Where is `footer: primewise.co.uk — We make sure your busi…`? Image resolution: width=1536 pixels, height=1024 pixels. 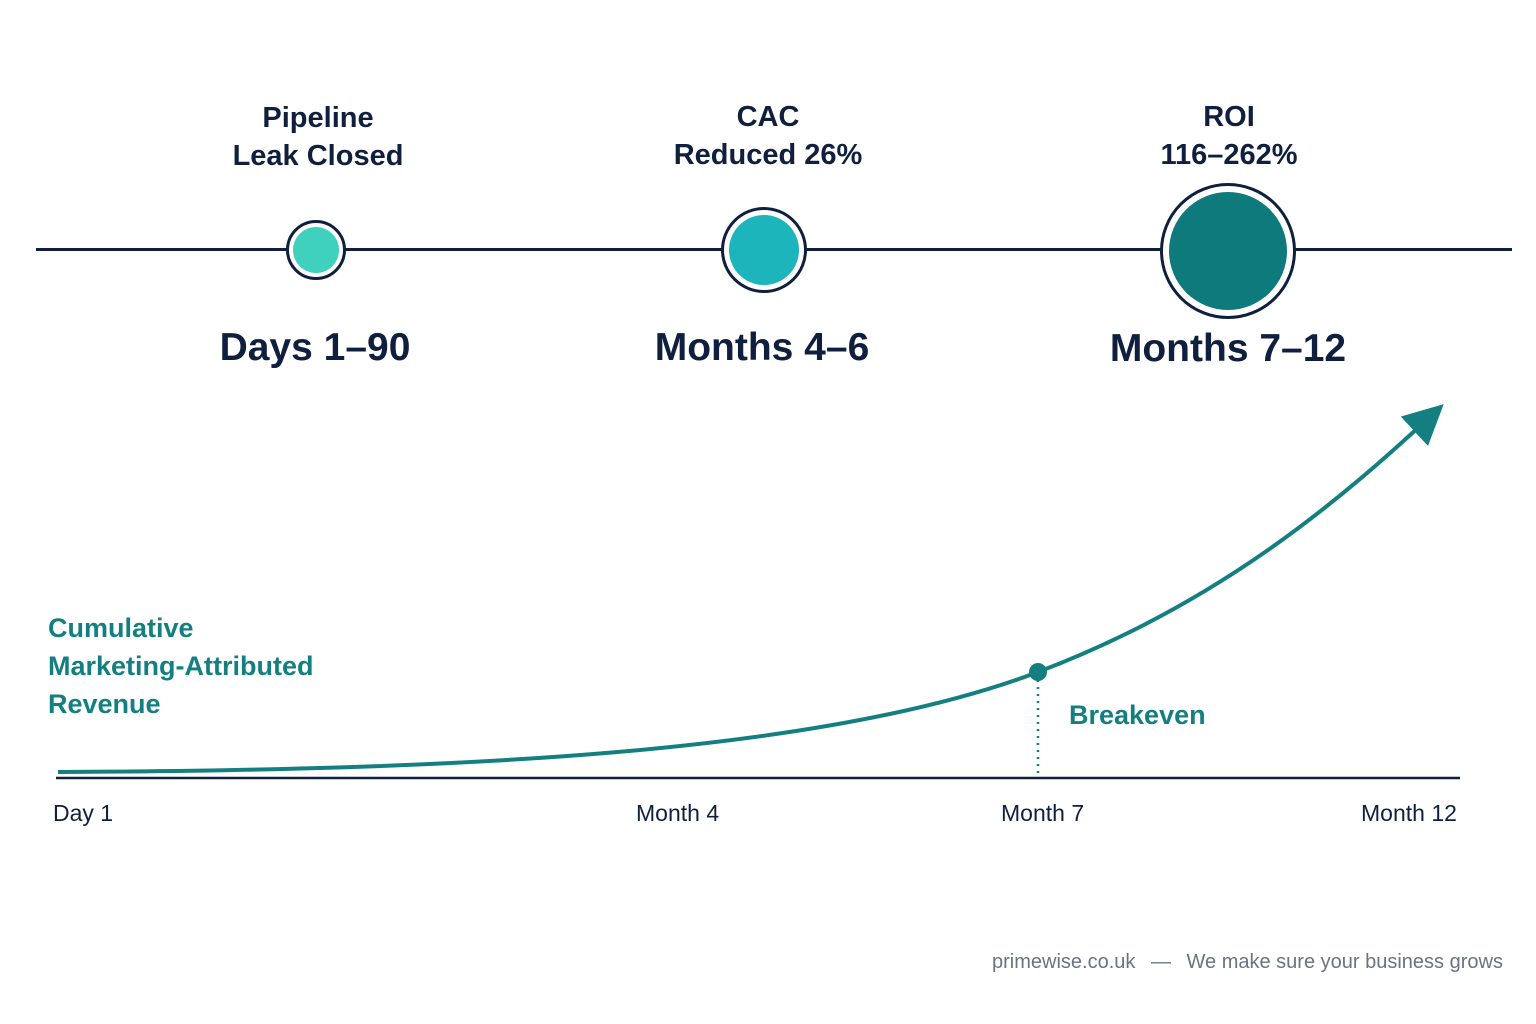
footer: primewise.co.uk — We make sure your busi… is located at coordinates (1247, 962).